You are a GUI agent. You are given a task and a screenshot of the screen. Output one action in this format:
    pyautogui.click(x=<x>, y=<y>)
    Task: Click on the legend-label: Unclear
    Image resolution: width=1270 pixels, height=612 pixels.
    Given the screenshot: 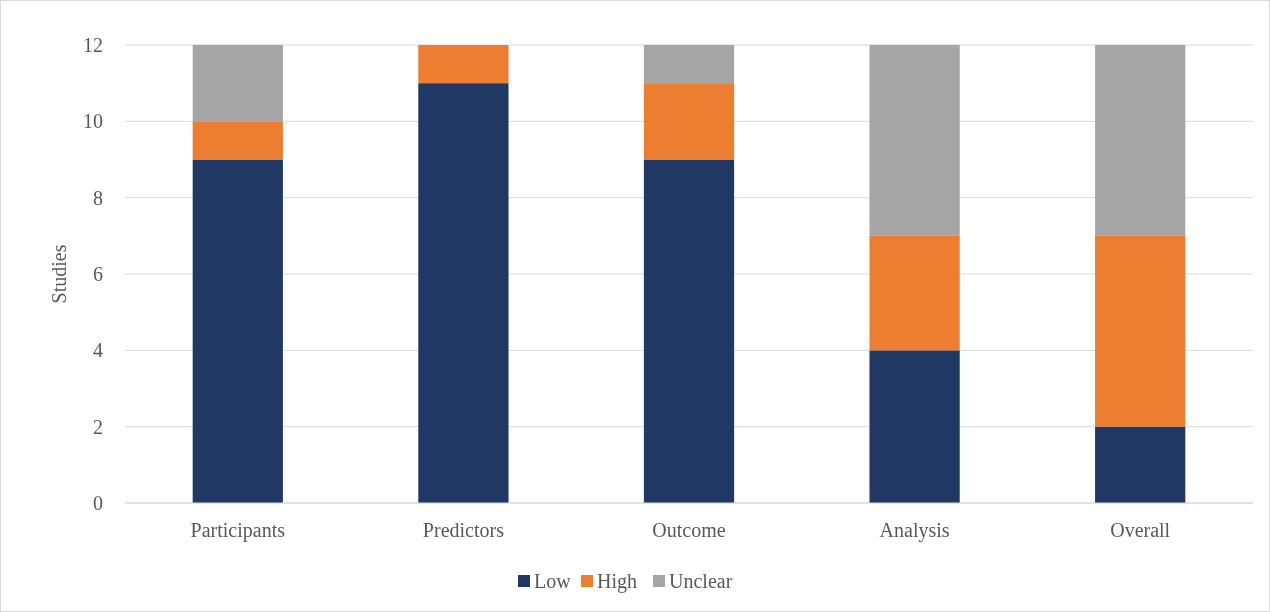 What is the action you would take?
    pyautogui.click(x=701, y=581)
    